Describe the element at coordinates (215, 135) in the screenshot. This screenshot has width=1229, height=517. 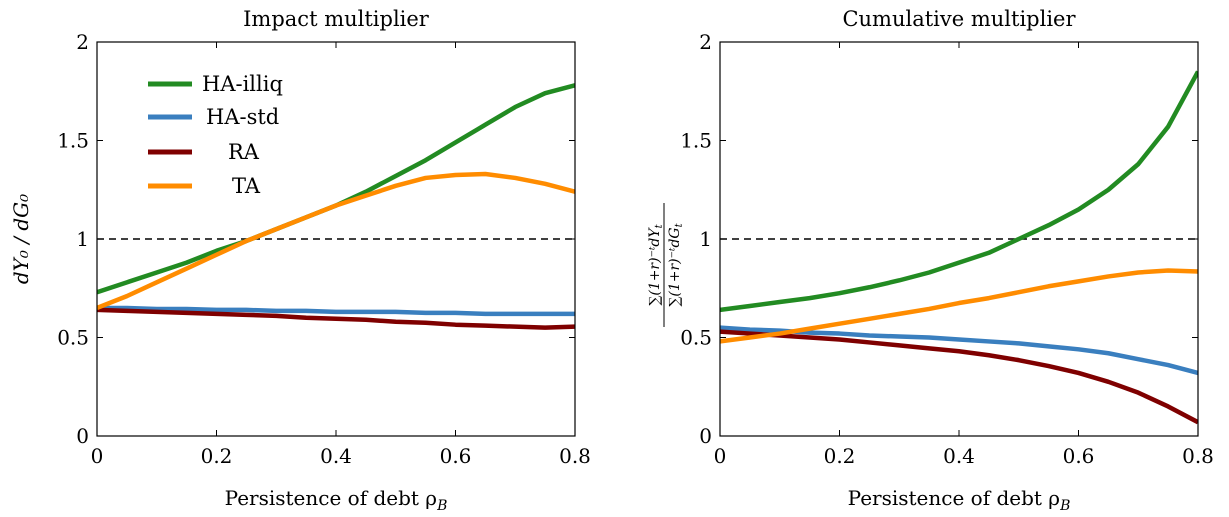
I see `legend: HA-illiq HA-std RA TA` at that location.